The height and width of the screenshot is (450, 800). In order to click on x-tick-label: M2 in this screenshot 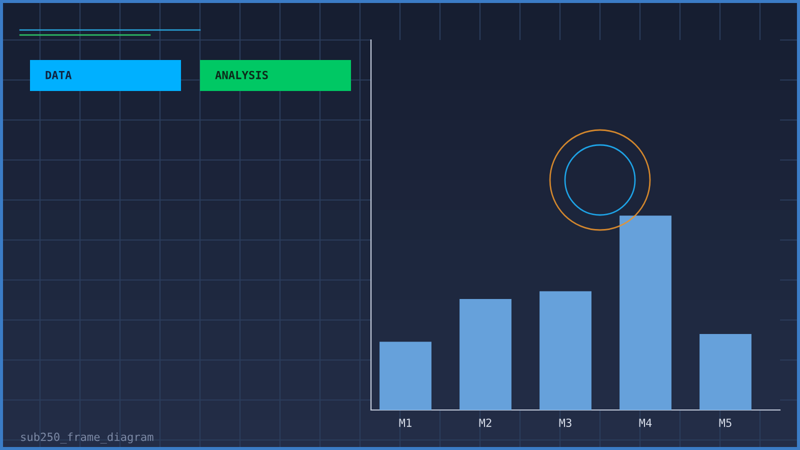, I will do `click(485, 422)`.